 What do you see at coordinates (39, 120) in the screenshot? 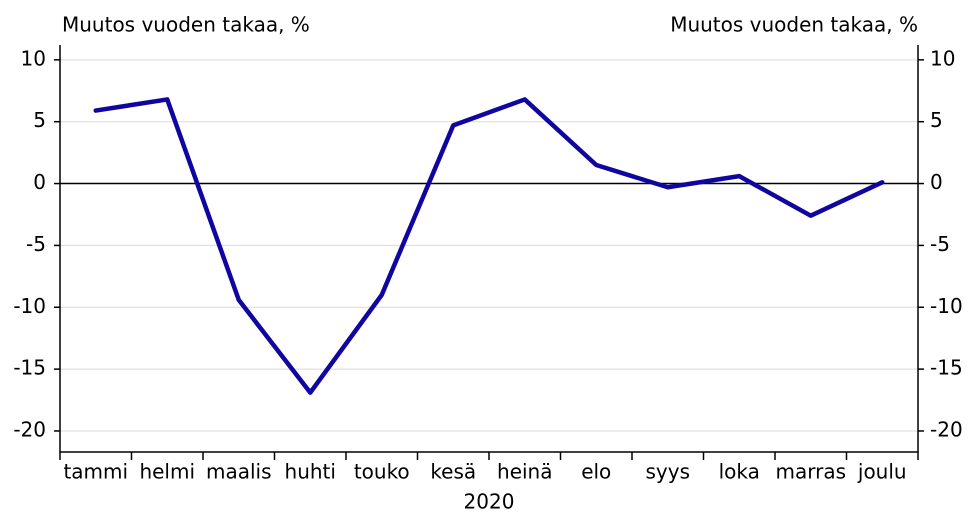
I see `y-tick-label: 5` at bounding box center [39, 120].